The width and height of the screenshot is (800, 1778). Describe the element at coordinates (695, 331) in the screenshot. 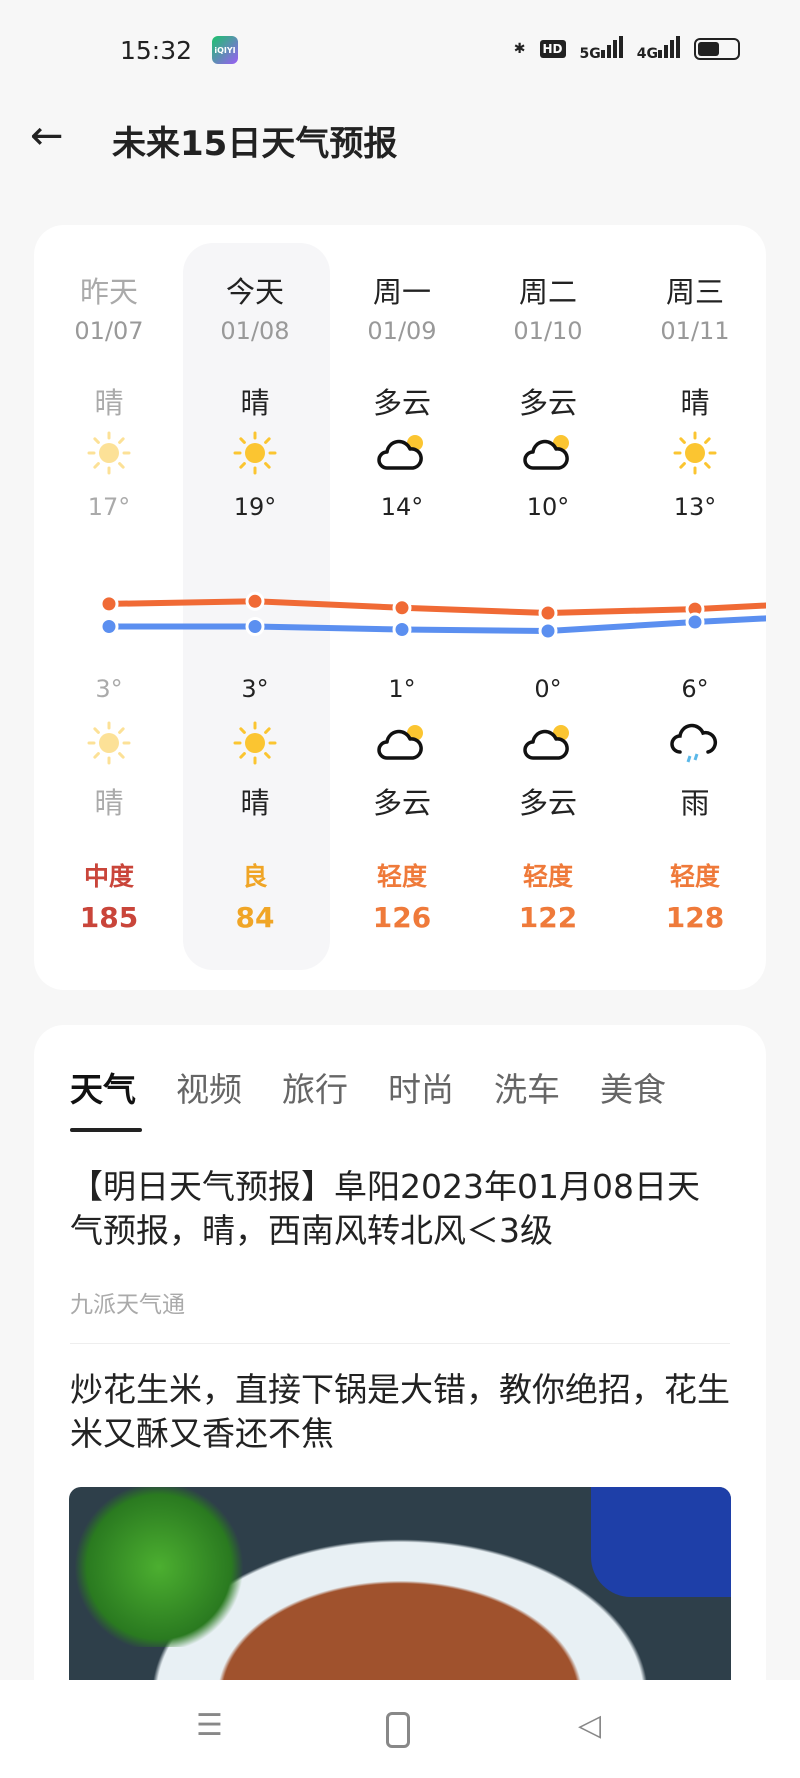

I see `day-date: 01/11` at that location.